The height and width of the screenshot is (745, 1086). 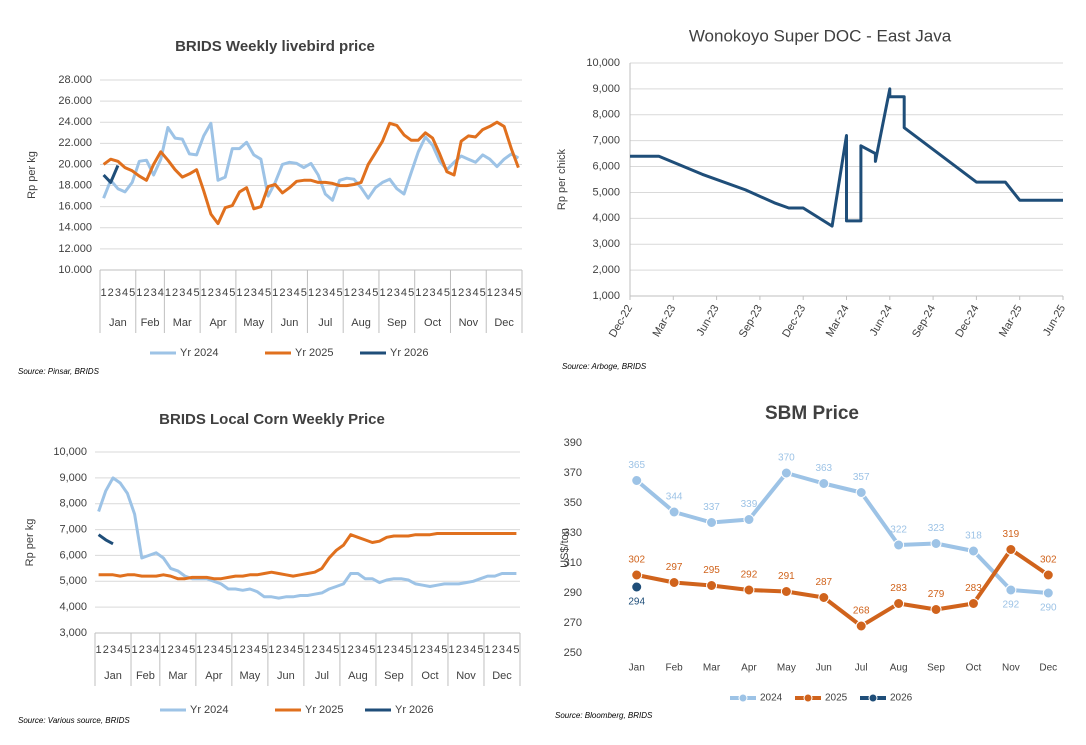 I want to click on y-tick-label: 24.000, so click(x=75, y=122).